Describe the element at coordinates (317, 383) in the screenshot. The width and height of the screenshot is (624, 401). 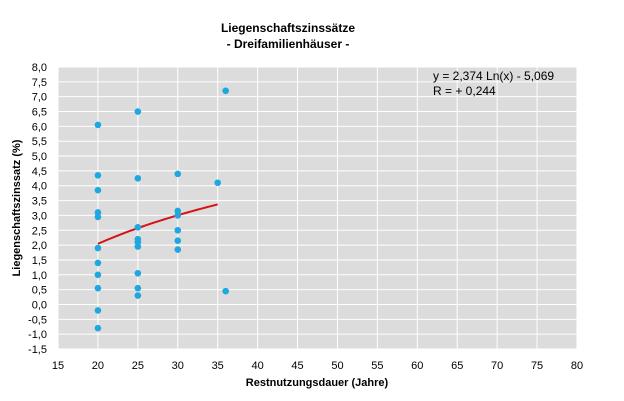
I see `x-axis-label: Restnutzungsdauer (Jahre)` at that location.